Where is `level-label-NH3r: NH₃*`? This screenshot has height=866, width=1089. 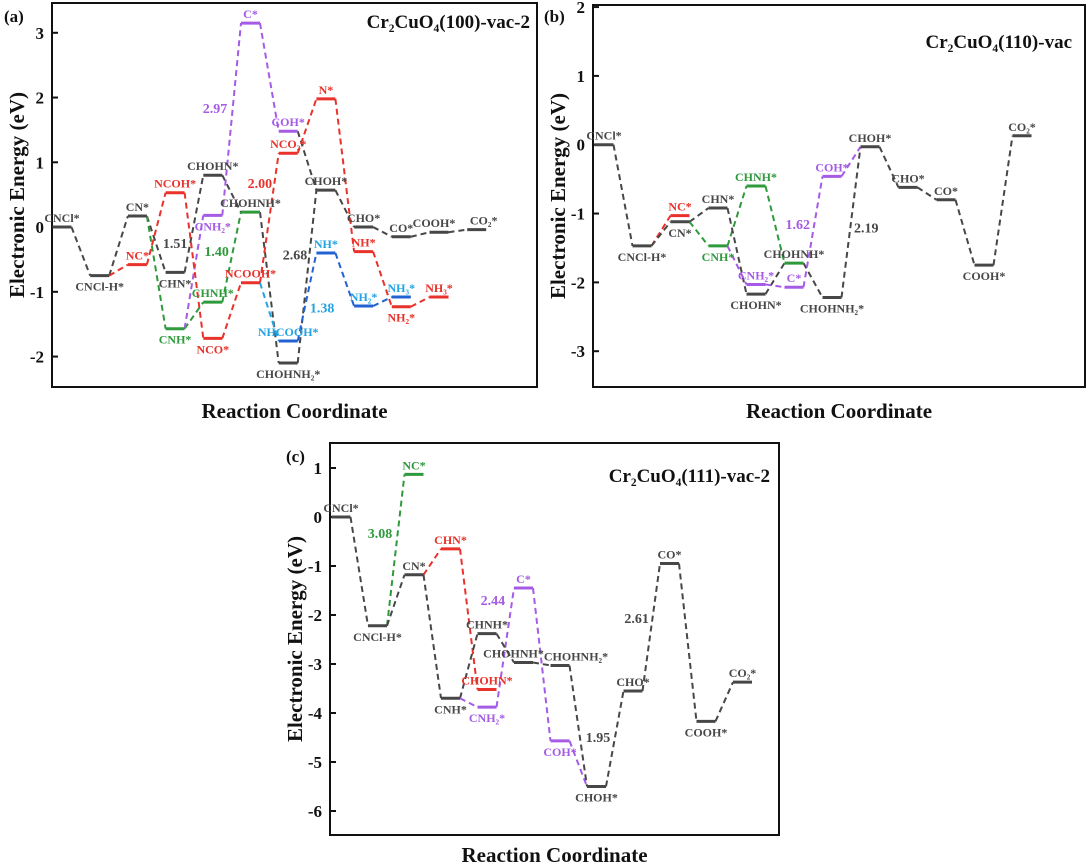 level-label-NH3r: NH₃* is located at coordinates (439, 288).